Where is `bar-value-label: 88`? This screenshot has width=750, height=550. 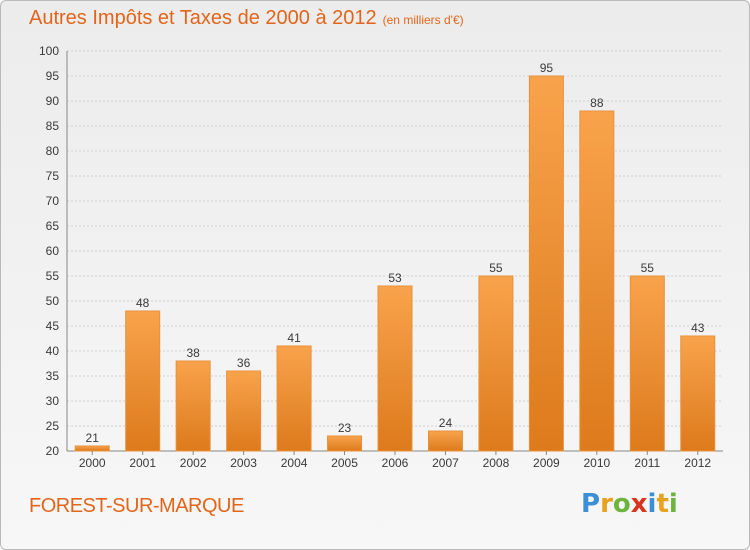
bar-value-label: 88 is located at coordinates (597, 103).